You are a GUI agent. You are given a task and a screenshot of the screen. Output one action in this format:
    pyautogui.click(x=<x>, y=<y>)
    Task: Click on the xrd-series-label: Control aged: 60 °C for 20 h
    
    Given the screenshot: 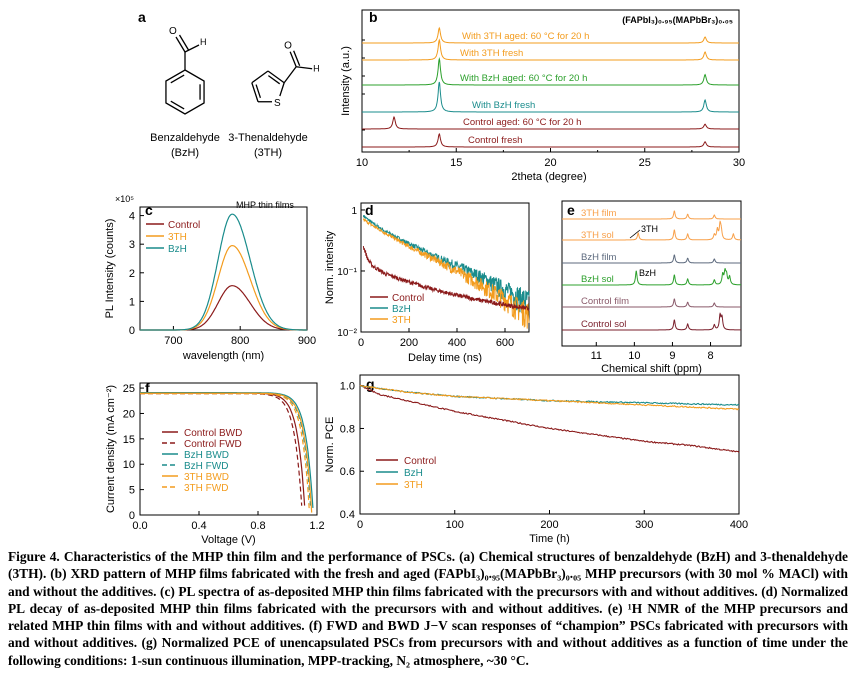 What is the action you would take?
    pyautogui.click(x=522, y=122)
    